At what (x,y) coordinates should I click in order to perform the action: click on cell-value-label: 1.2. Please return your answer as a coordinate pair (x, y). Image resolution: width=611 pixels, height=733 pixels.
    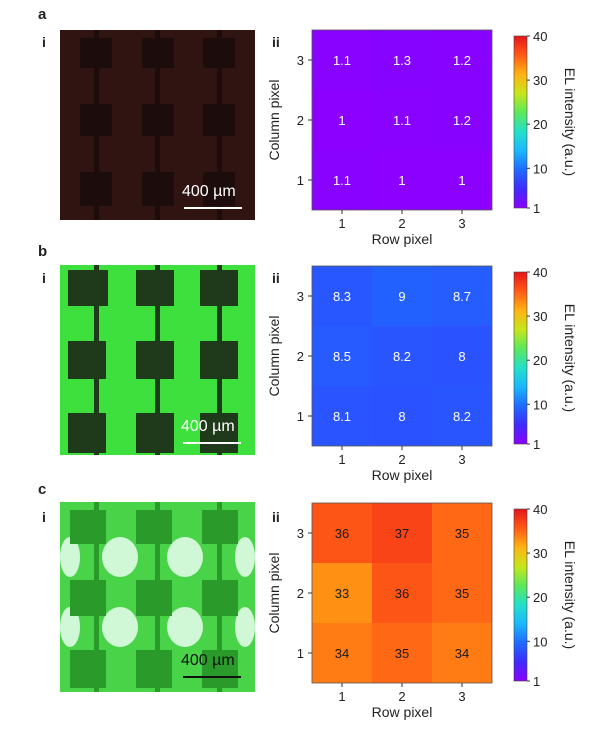
    Looking at the image, I should click on (462, 120).